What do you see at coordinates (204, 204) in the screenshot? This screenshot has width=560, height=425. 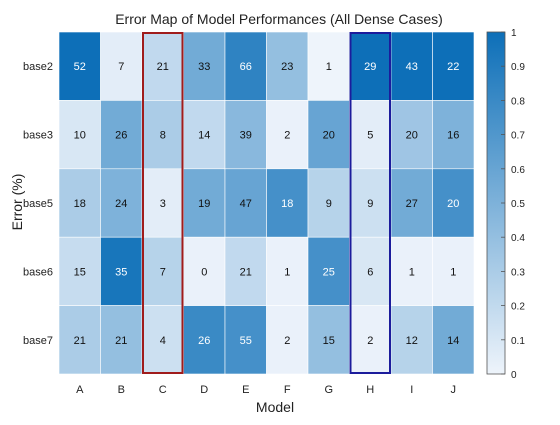 I see `cell-value-label: 19` at bounding box center [204, 204].